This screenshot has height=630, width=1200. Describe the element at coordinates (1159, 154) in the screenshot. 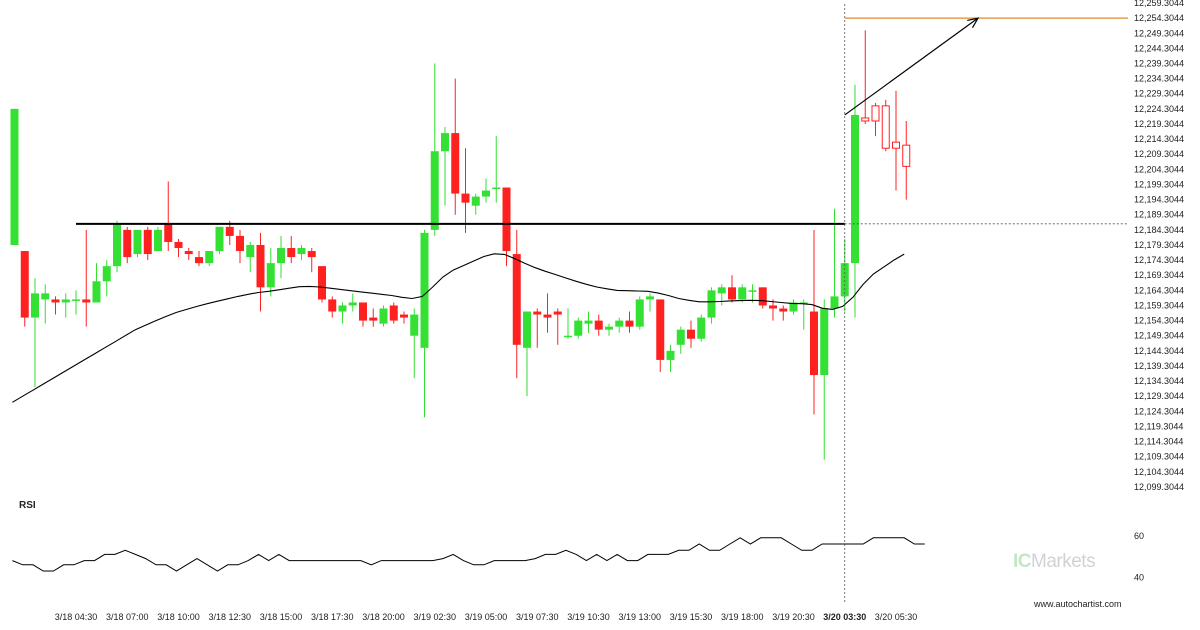

I see `price-tick-label: 12,209.3044` at that location.